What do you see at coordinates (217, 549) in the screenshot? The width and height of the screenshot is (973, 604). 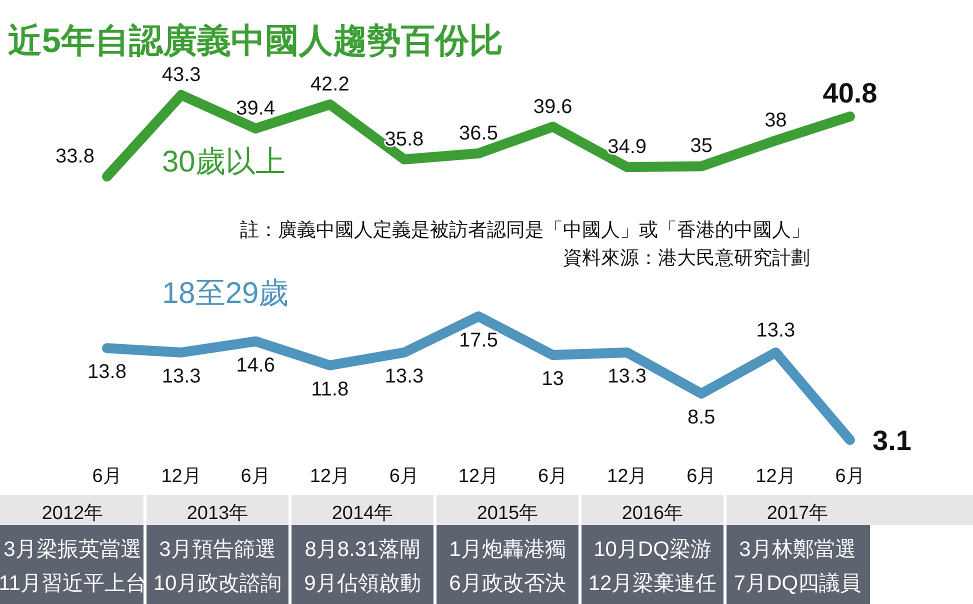 I see `text: 3月預告篩選` at bounding box center [217, 549].